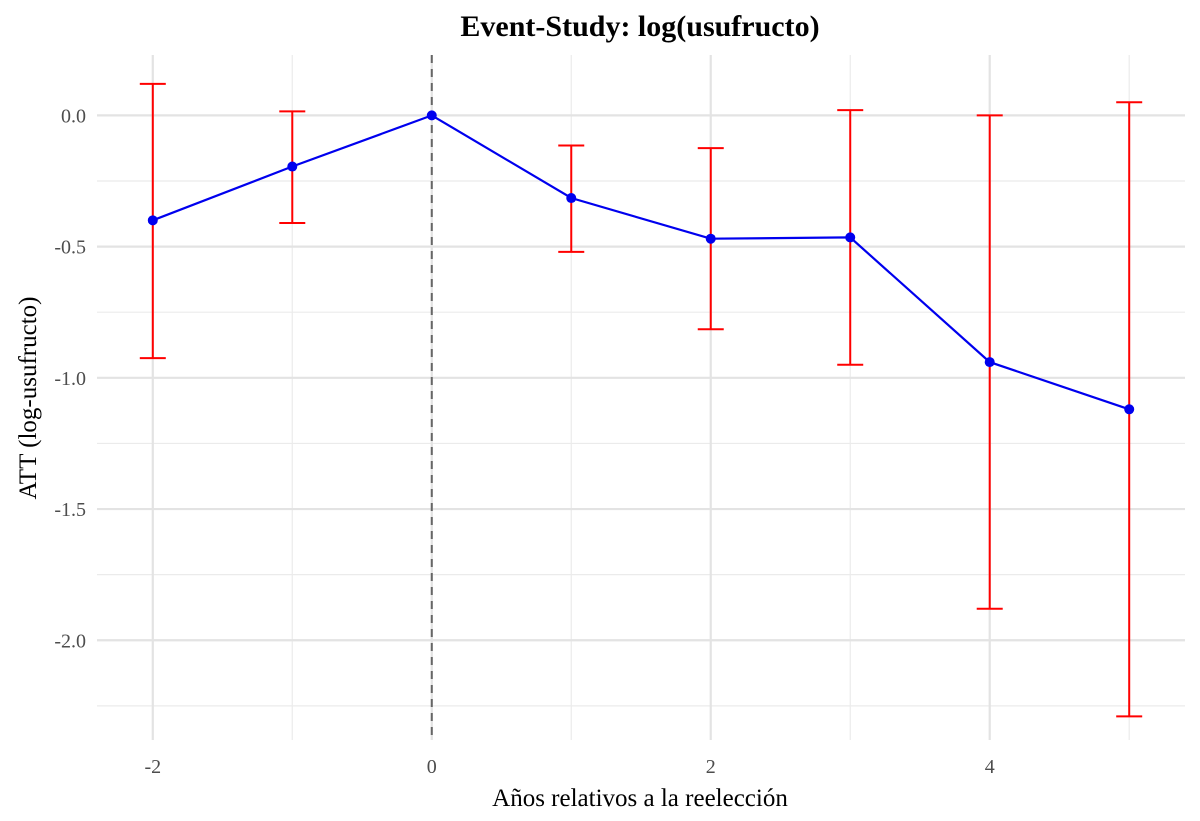  I want to click on y-tick-label-1: -0.5, so click(70, 248).